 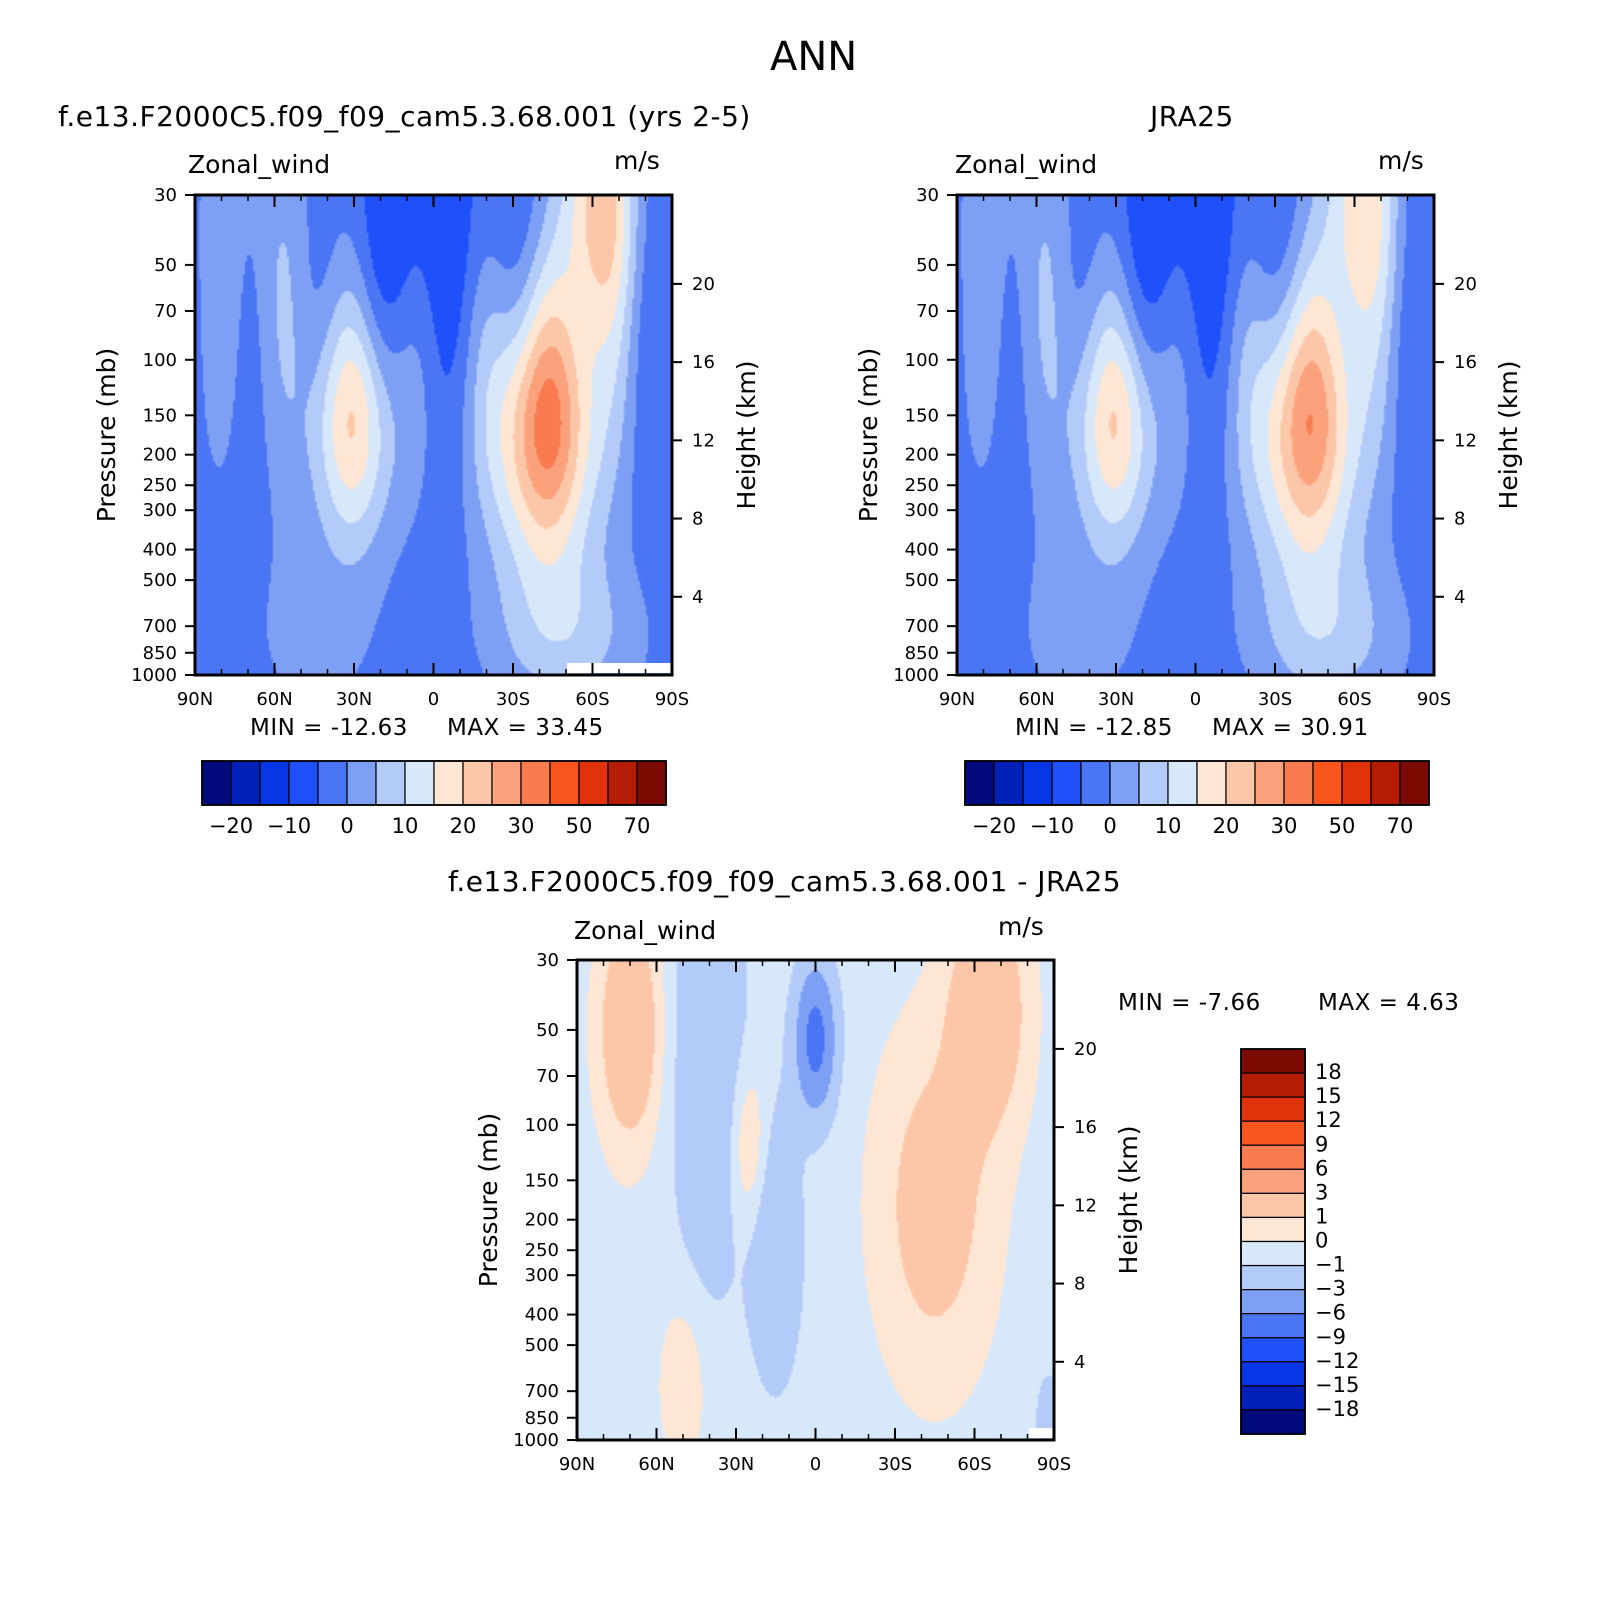 I want to click on colorbar-tick-label: −6, so click(x=1330, y=1313).